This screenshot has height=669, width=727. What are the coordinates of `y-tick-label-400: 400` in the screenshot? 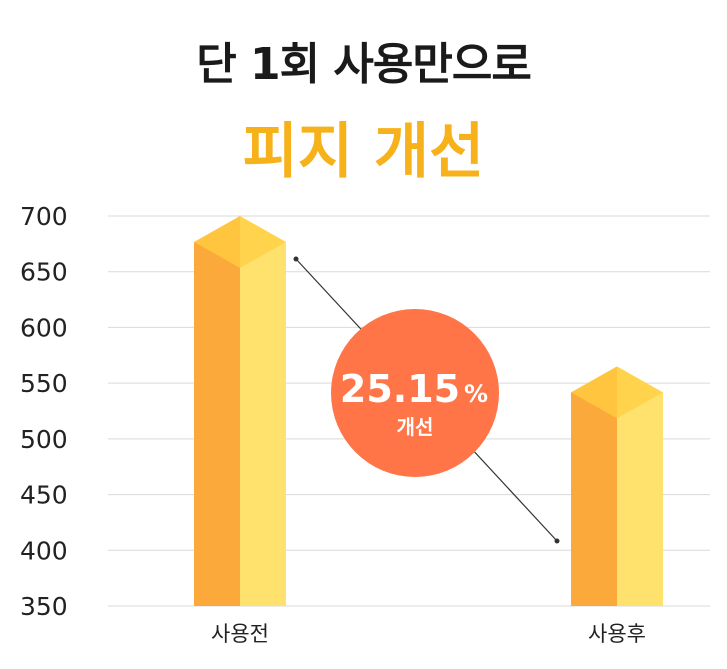 It's located at (44, 550).